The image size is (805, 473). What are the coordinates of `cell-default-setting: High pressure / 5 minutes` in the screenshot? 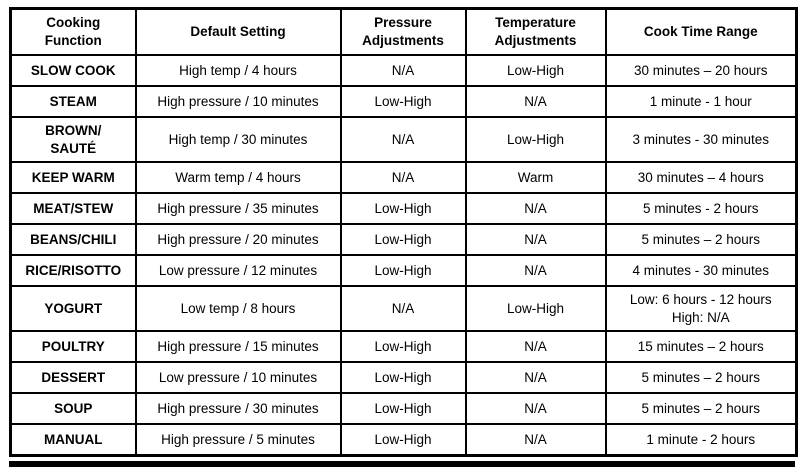 It's located at (238, 440).